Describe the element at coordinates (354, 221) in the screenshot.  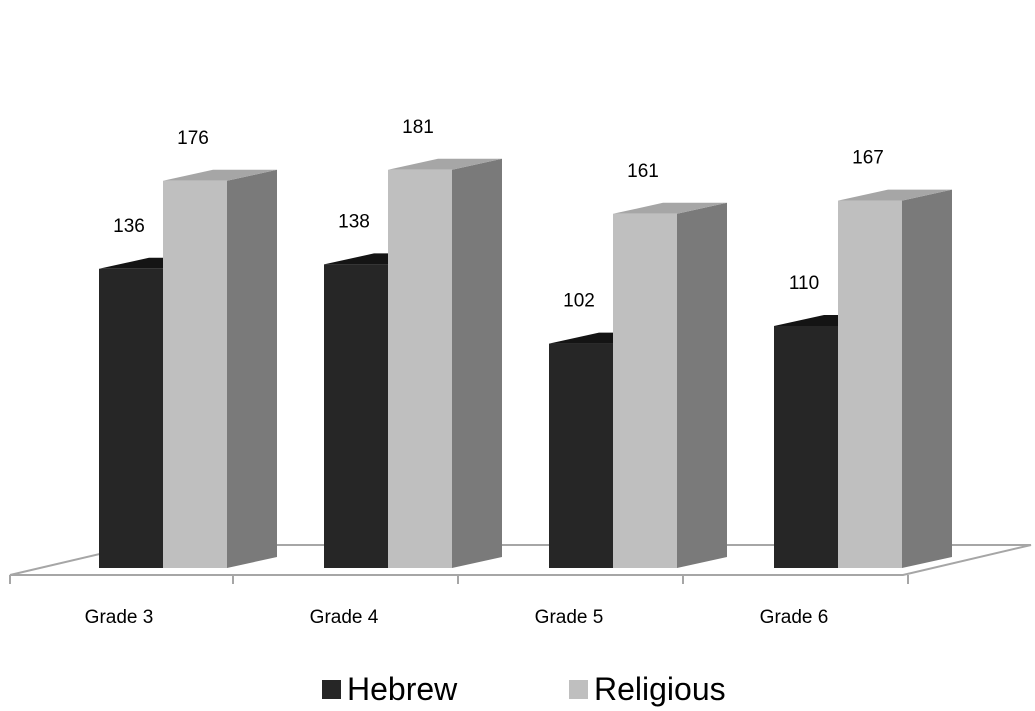
I see `data-label-hebrew-grade-4: 138` at that location.